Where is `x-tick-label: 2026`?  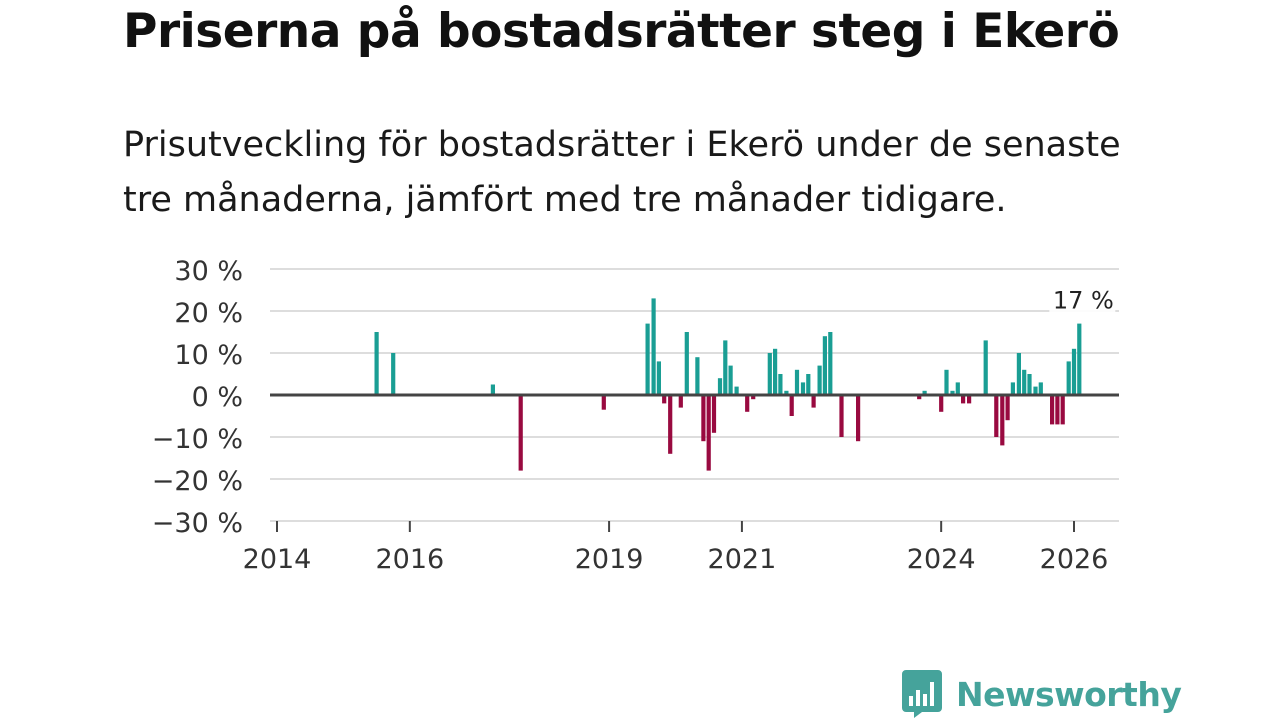
x-tick-label: 2026 is located at coordinates (1074, 559).